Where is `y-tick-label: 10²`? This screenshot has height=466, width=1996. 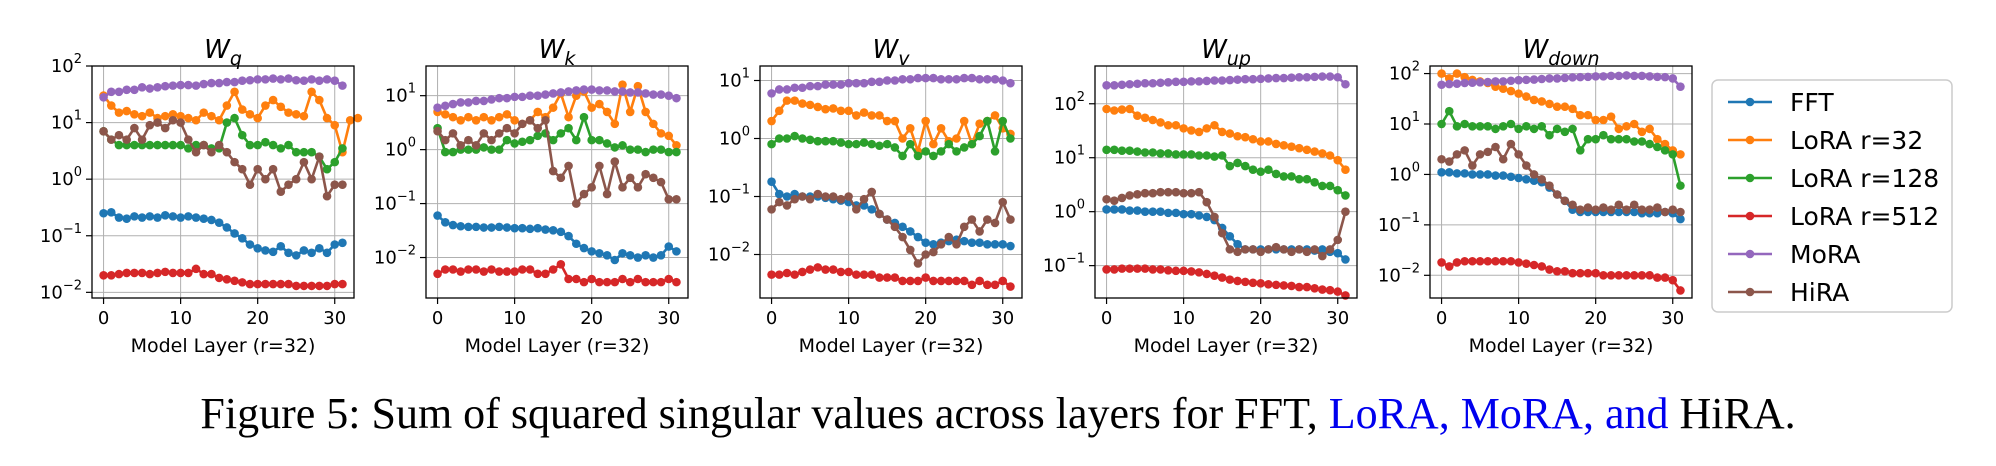
y-tick-label: 10² is located at coordinates (66, 64).